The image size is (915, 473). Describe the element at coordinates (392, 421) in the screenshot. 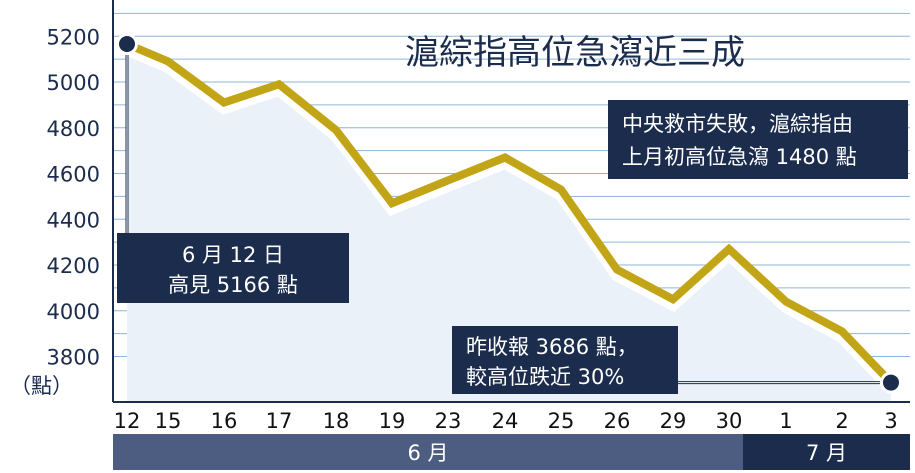

I see `x-tick-label: 19` at that location.